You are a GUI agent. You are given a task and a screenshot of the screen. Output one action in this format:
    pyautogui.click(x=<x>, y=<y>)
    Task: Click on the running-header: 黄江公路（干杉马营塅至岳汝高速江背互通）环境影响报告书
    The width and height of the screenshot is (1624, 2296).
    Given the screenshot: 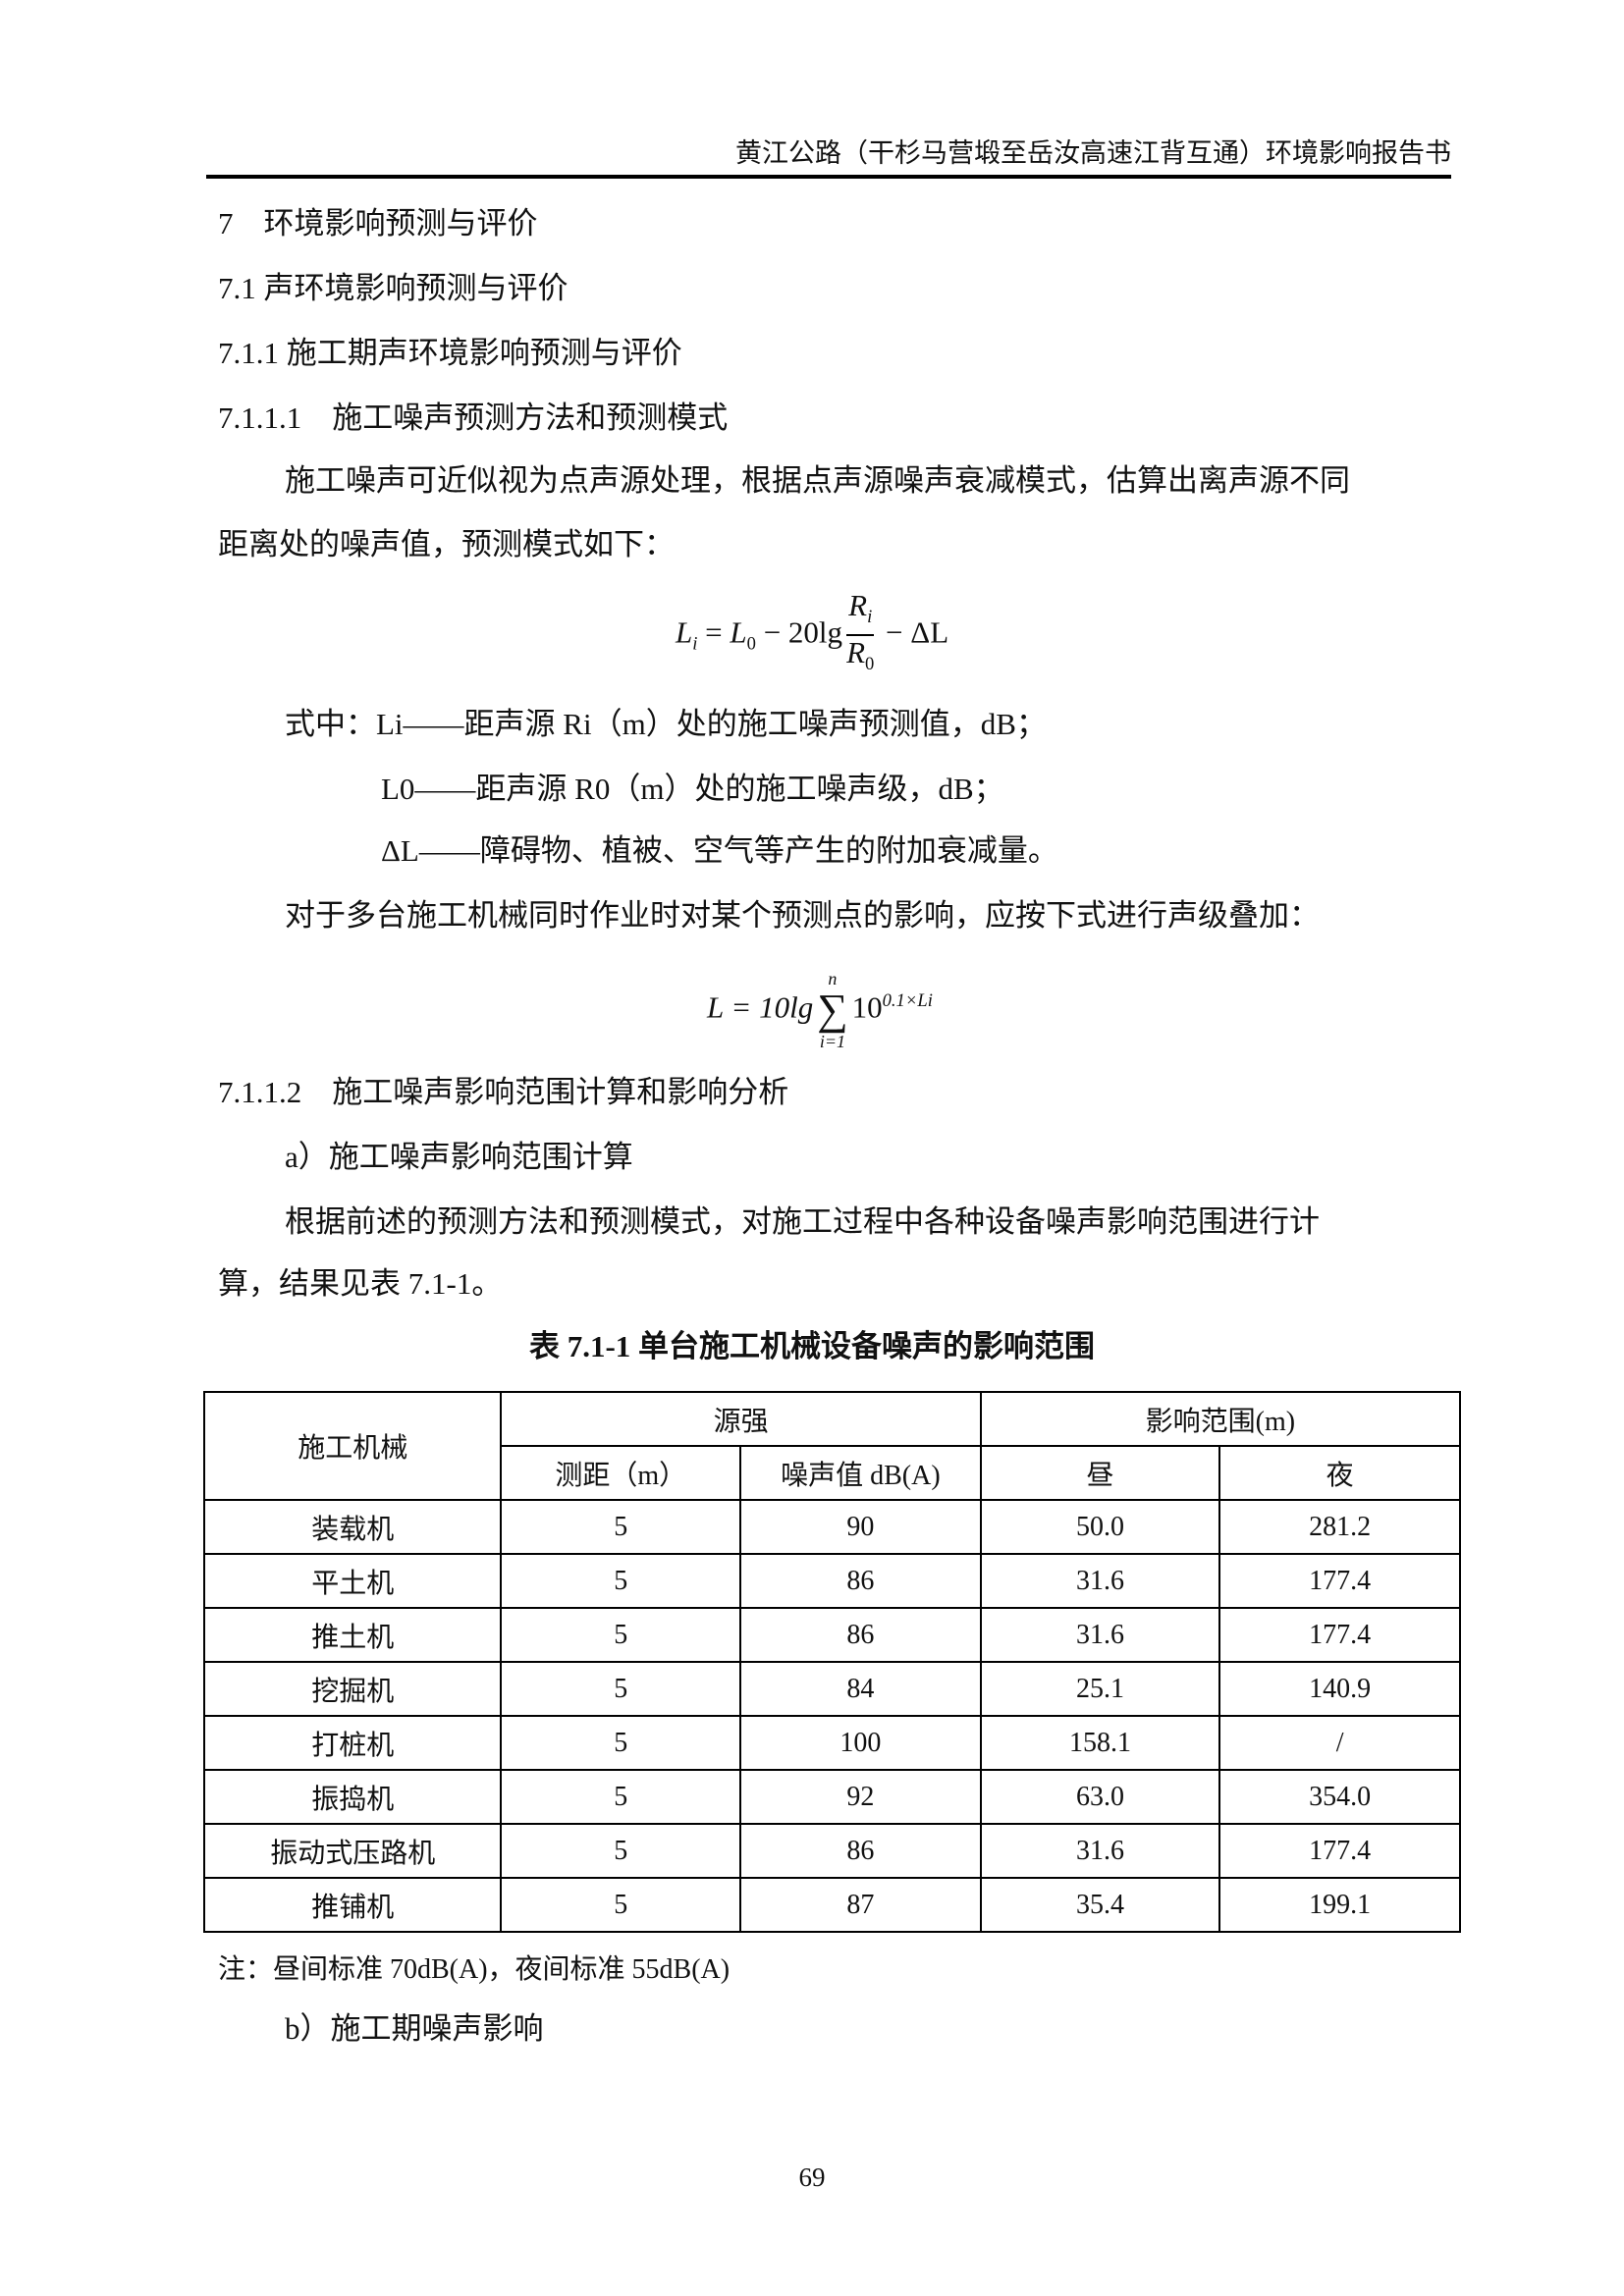 What is the action you would take?
    pyautogui.click(x=1093, y=153)
    